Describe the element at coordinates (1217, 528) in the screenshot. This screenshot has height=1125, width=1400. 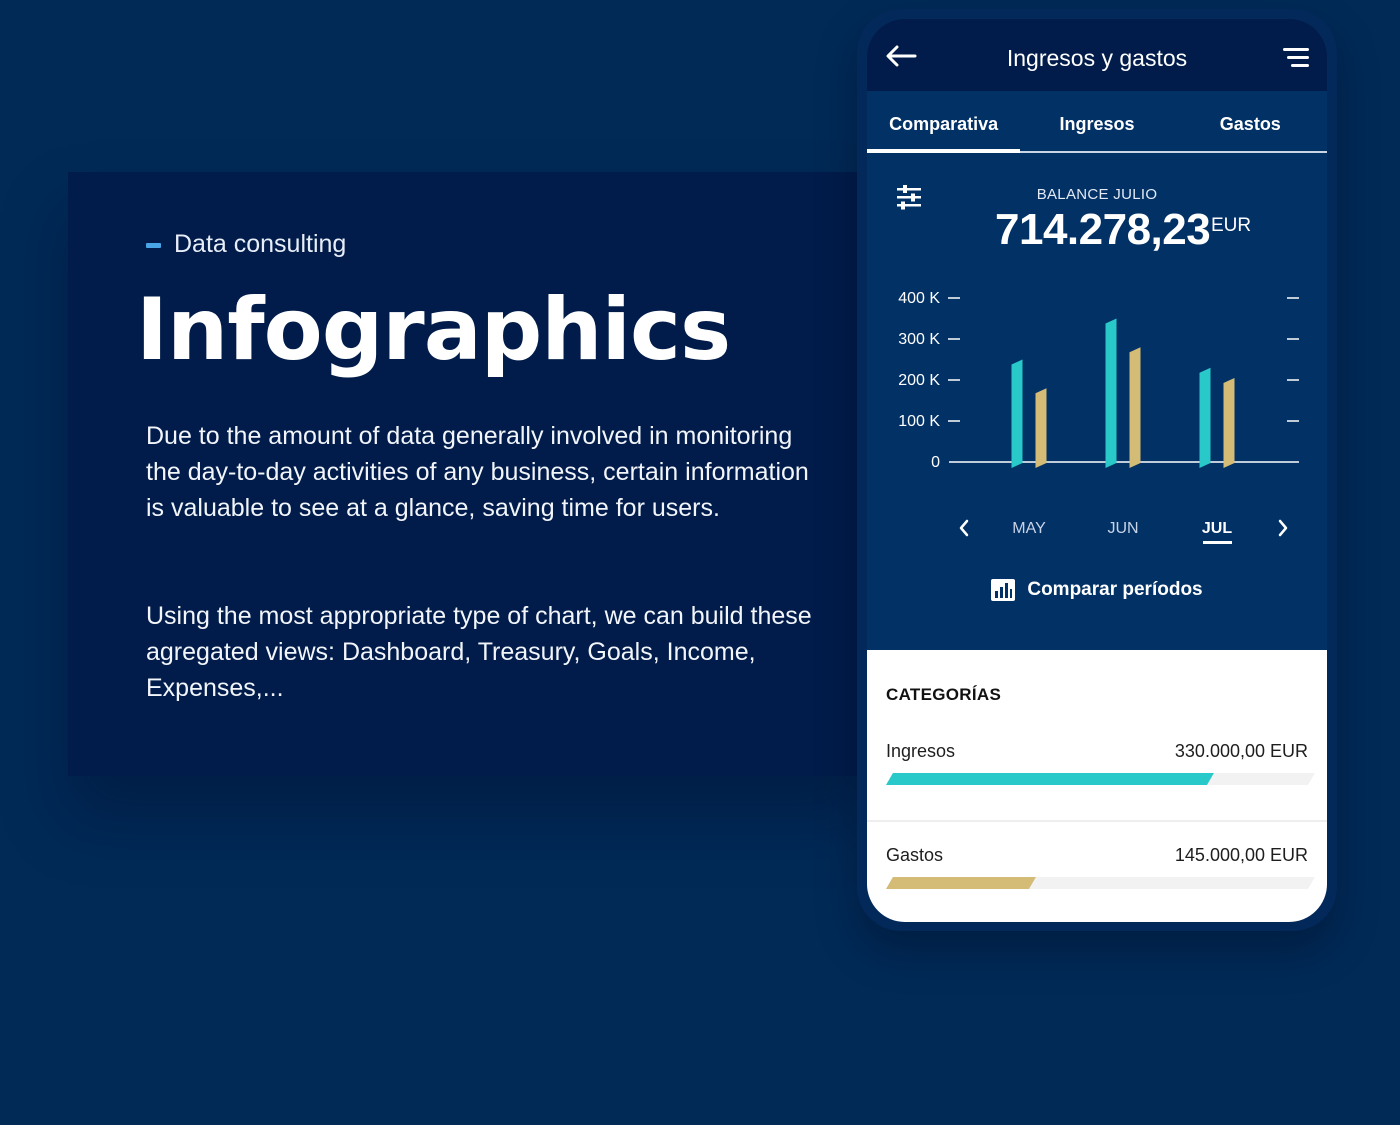
I see `x-tick-label: JUL` at that location.